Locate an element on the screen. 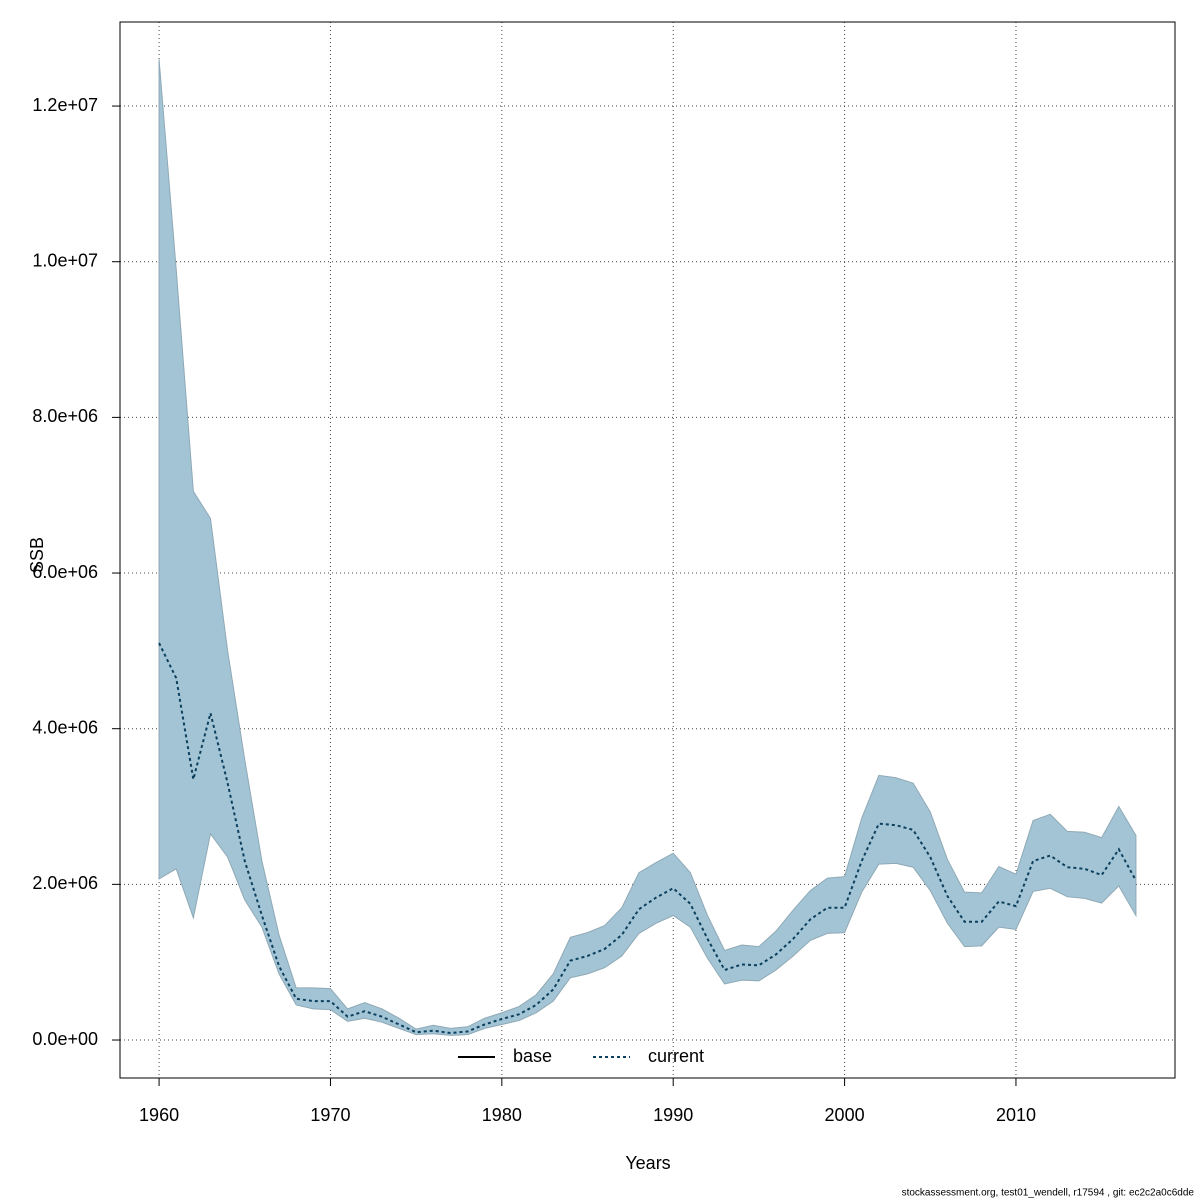  x-axis-label: Years is located at coordinates (647, 1163).